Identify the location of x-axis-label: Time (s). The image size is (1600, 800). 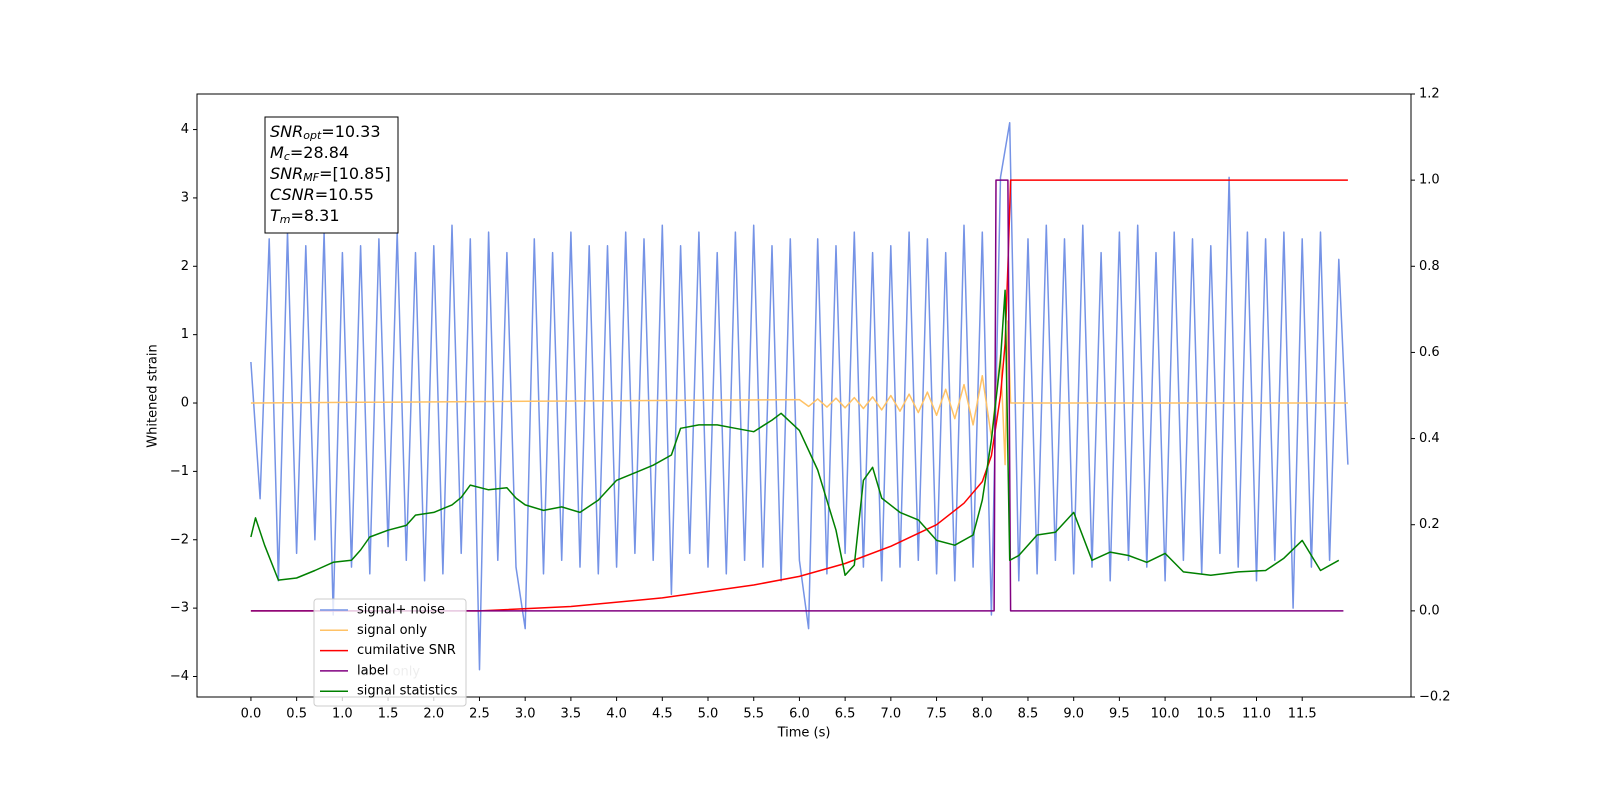
(804, 733).